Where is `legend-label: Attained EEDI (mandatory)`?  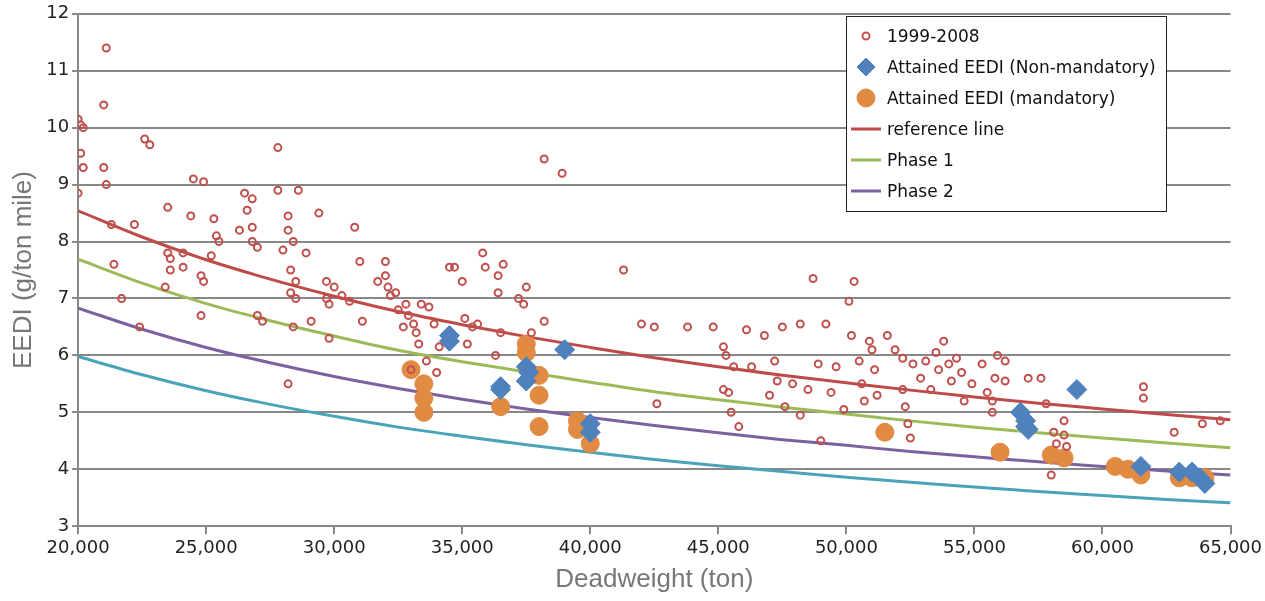
legend-label: Attained EEDI (mandatory) is located at coordinates (1001, 98).